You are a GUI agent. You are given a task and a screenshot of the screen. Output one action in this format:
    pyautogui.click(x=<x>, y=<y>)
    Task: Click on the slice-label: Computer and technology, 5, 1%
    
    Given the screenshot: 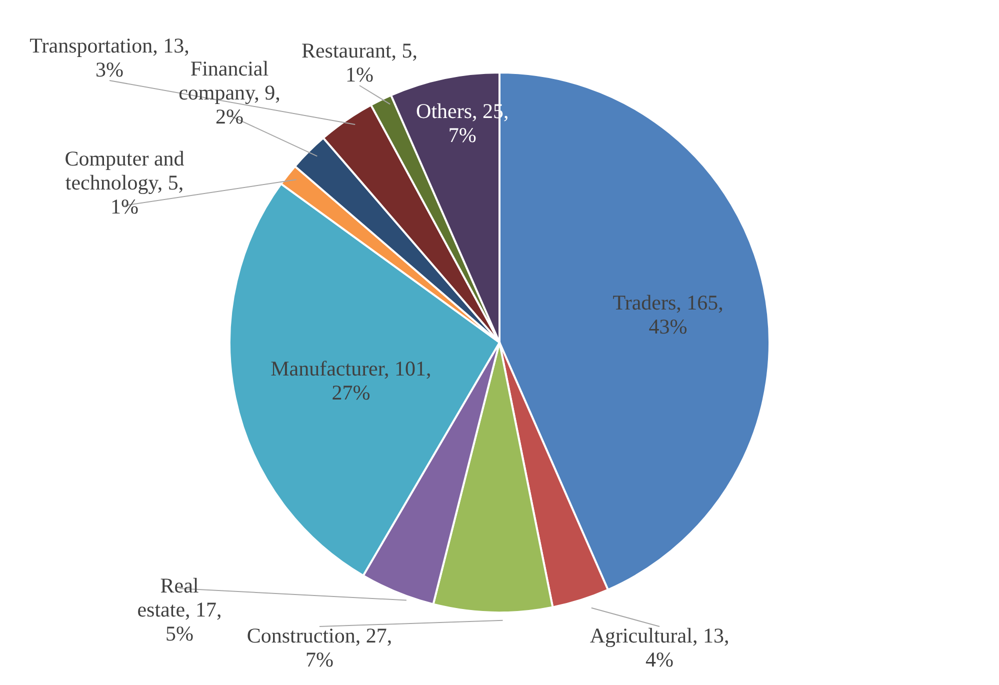 What is the action you would take?
    pyautogui.click(x=124, y=182)
    